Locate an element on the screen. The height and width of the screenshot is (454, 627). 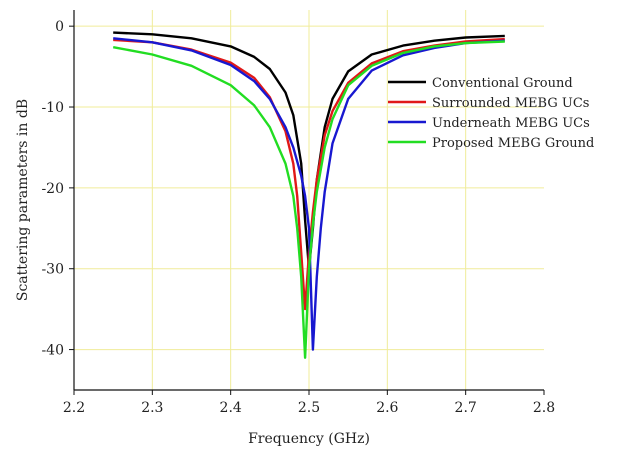
legend-label: Underneath MEBG UCs is located at coordinates (511, 123).